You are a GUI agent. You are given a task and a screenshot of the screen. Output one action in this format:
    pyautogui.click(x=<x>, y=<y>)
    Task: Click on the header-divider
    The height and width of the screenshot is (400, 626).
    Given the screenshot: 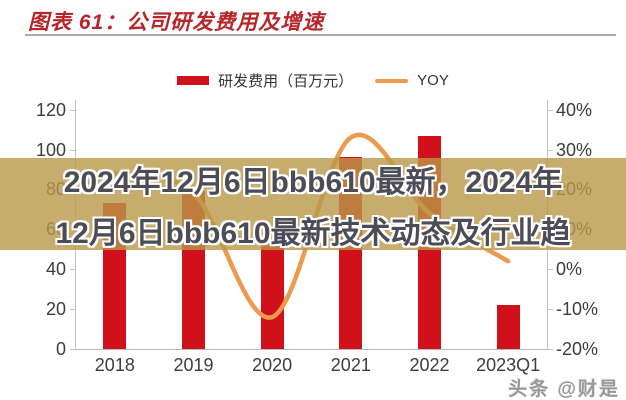 What is the action you would take?
    pyautogui.click(x=320, y=35)
    